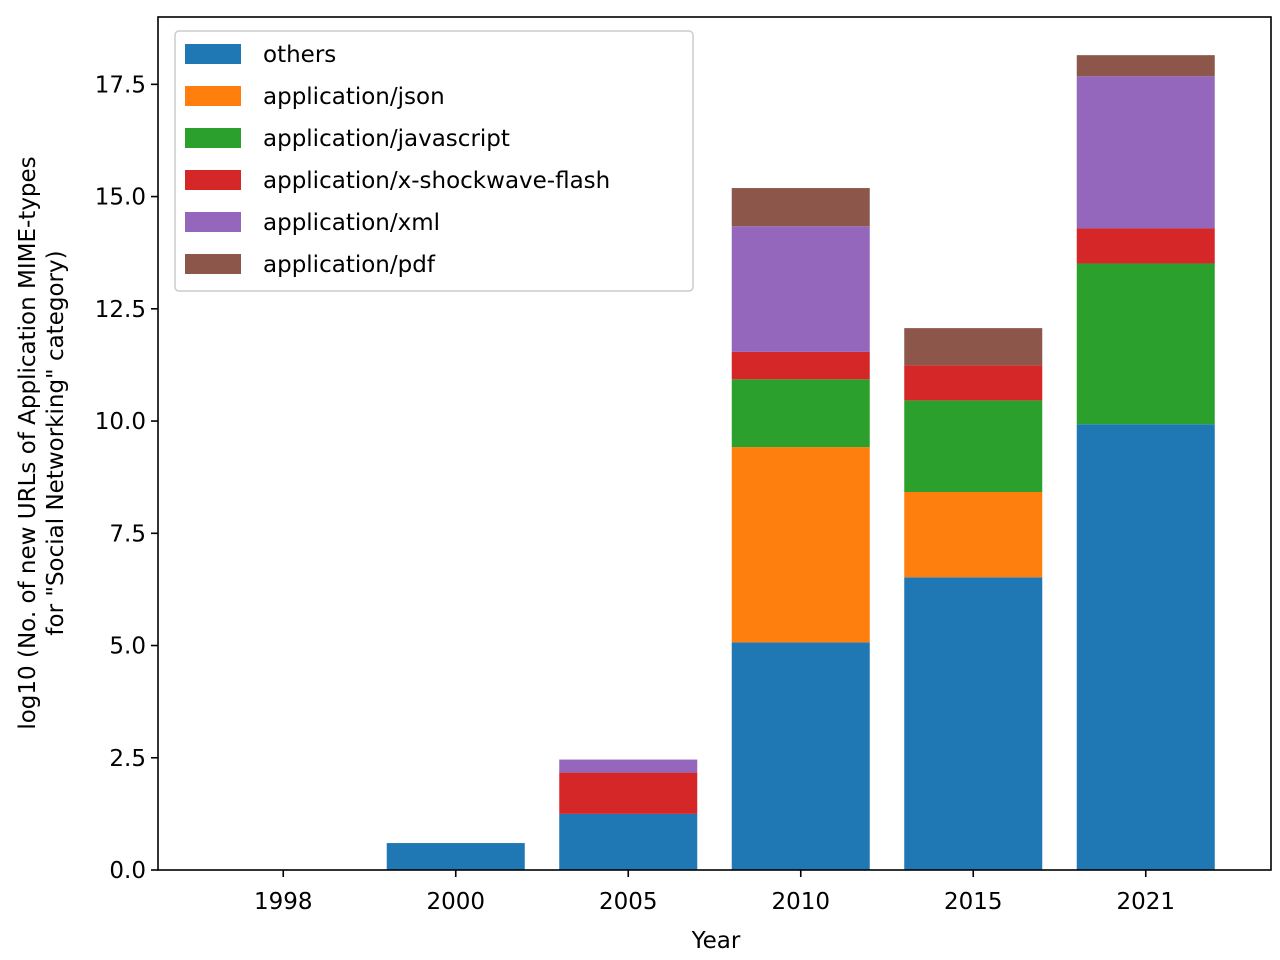 This screenshot has height=960, width=1280. I want to click on x-tick-label: 2015, so click(973, 902).